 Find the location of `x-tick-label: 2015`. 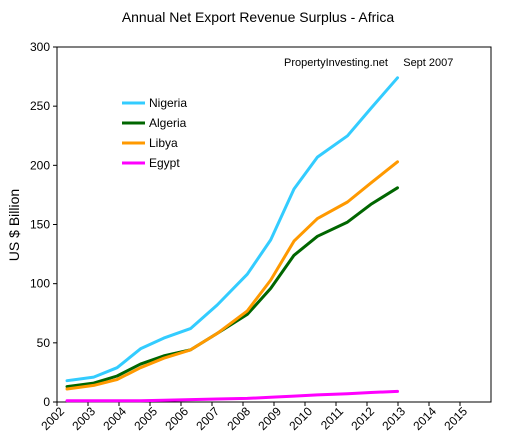

x-tick-label: 2015 is located at coordinates (455, 418).